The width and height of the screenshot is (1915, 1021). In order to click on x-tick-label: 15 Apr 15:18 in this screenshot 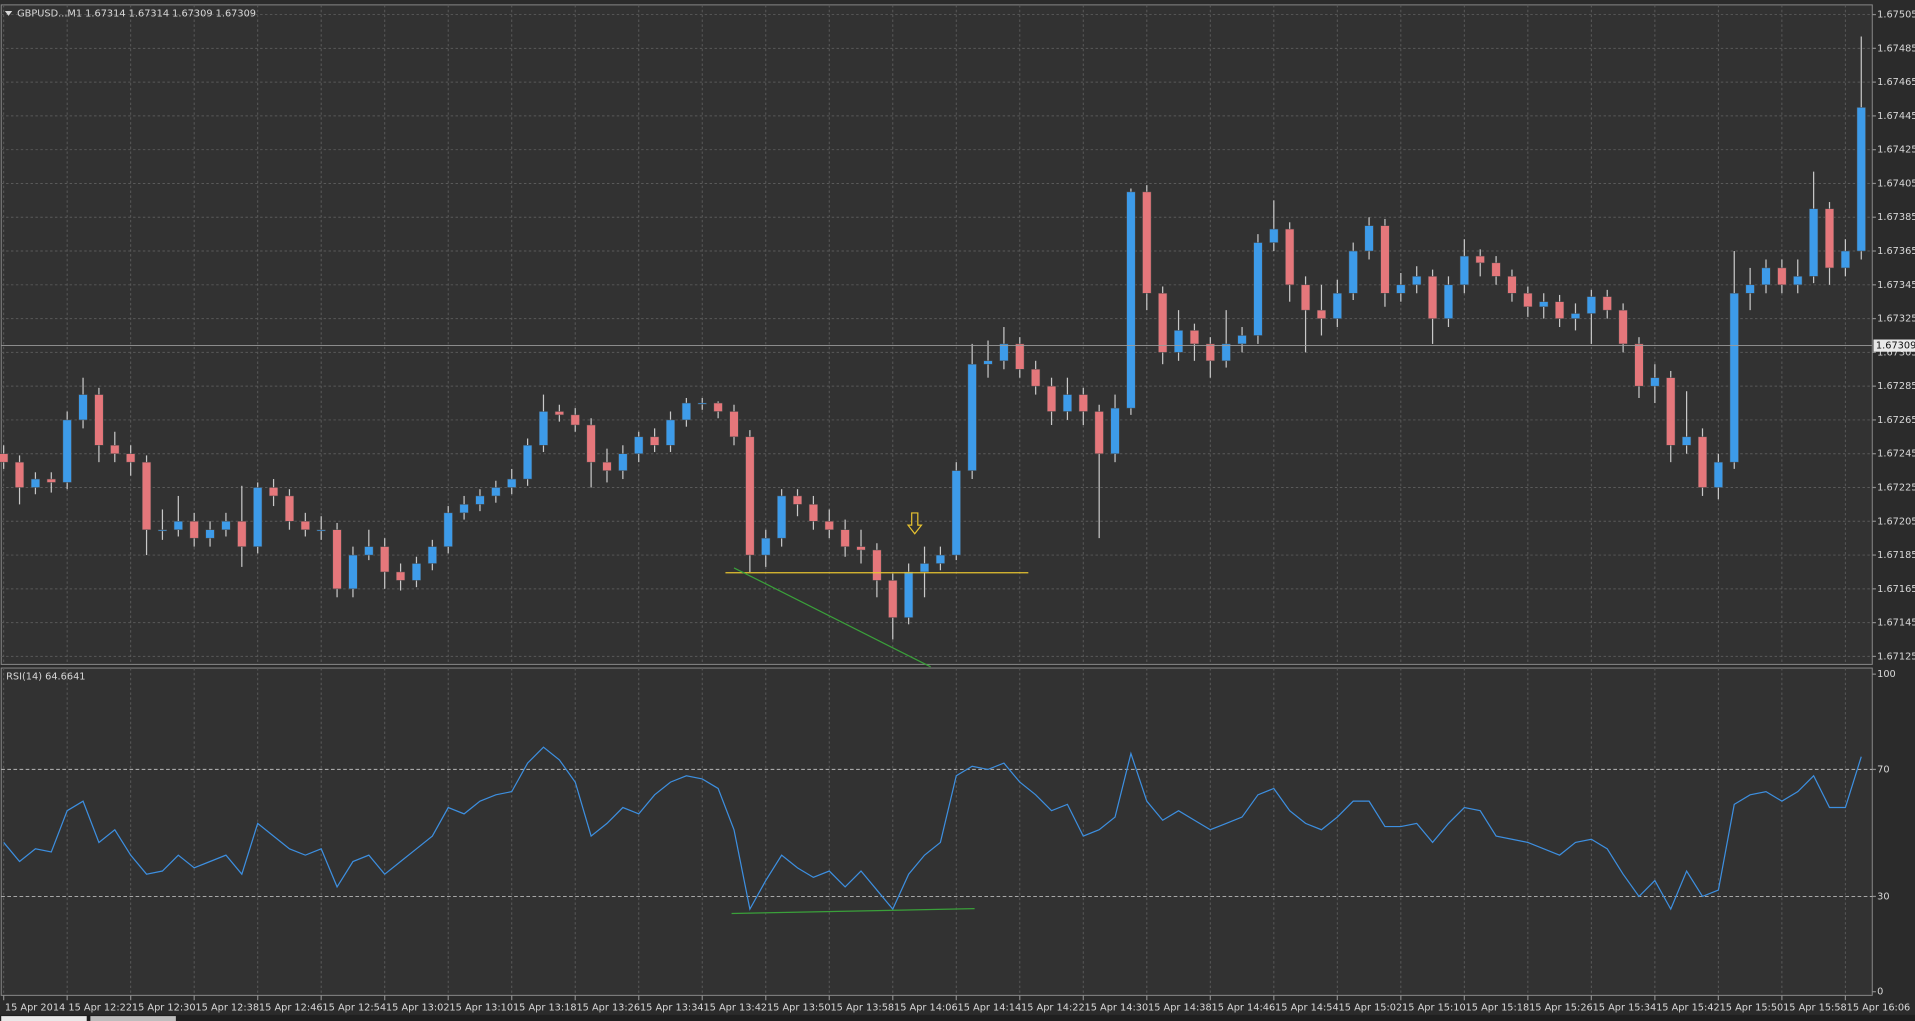, I will do `click(1498, 1008)`.